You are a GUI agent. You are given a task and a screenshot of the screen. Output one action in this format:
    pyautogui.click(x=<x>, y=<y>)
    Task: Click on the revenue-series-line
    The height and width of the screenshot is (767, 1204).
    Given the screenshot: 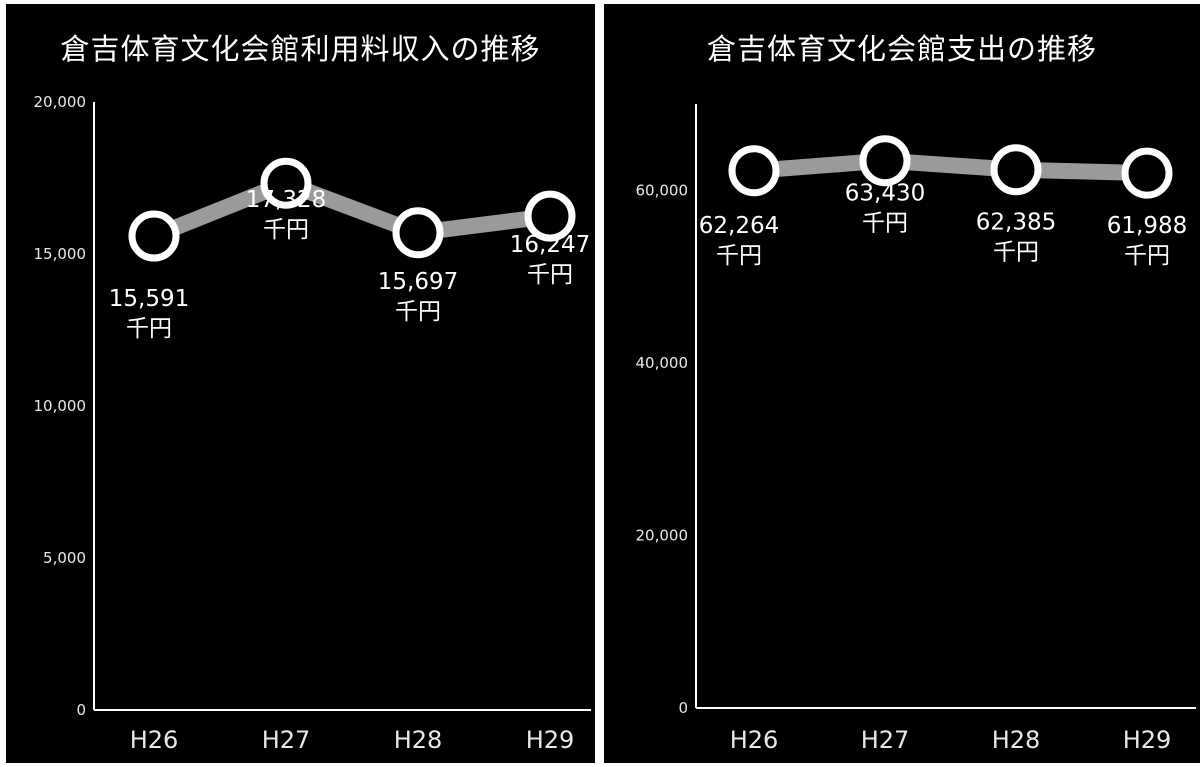 What is the action you would take?
    pyautogui.click(x=351, y=209)
    